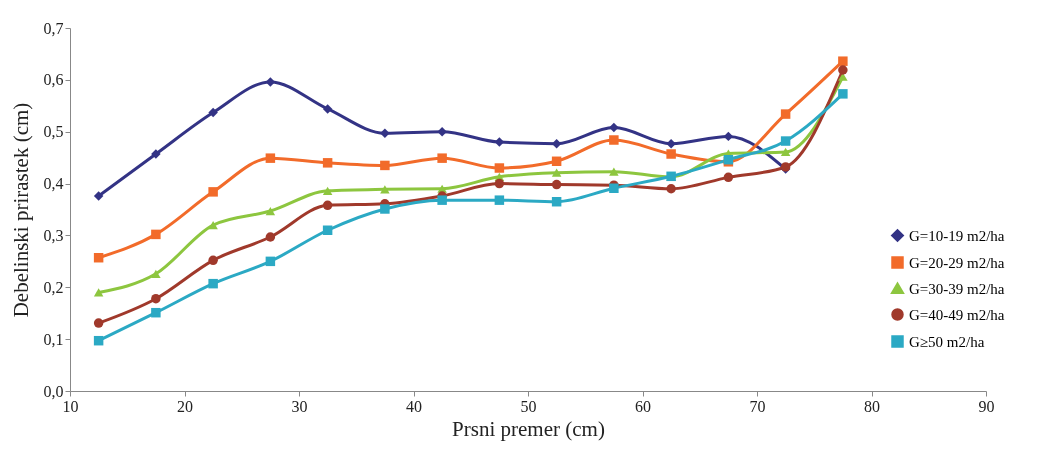  I want to click on x-tick-label: 40, so click(414, 406).